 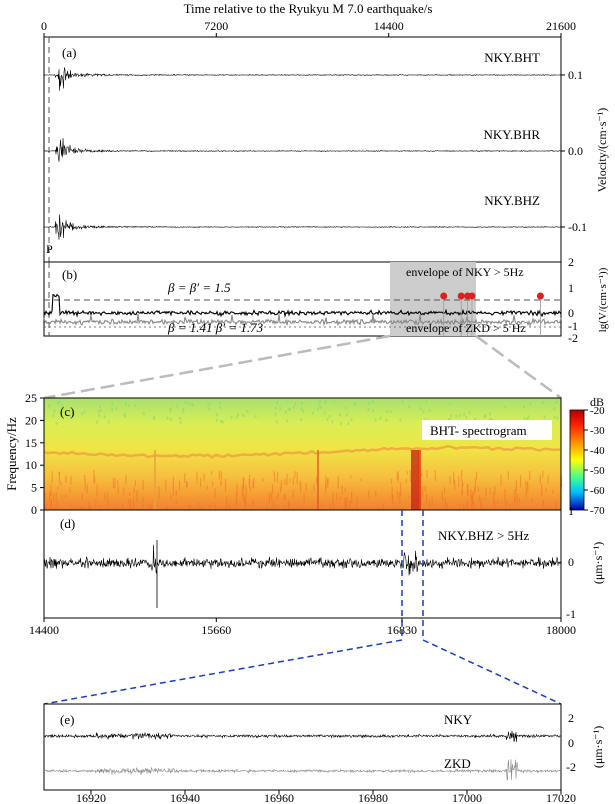 I want to click on spectrogram-title: BHT- spectrogram, so click(x=478, y=430).